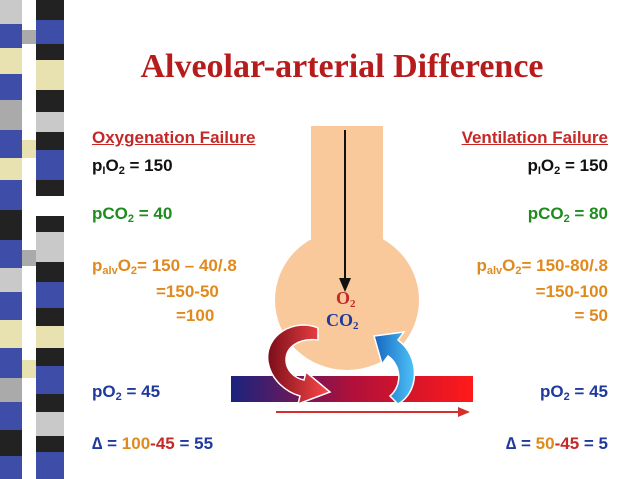  Describe the element at coordinates (345, 211) in the screenshot. I see `o2-flow-arrow` at that location.